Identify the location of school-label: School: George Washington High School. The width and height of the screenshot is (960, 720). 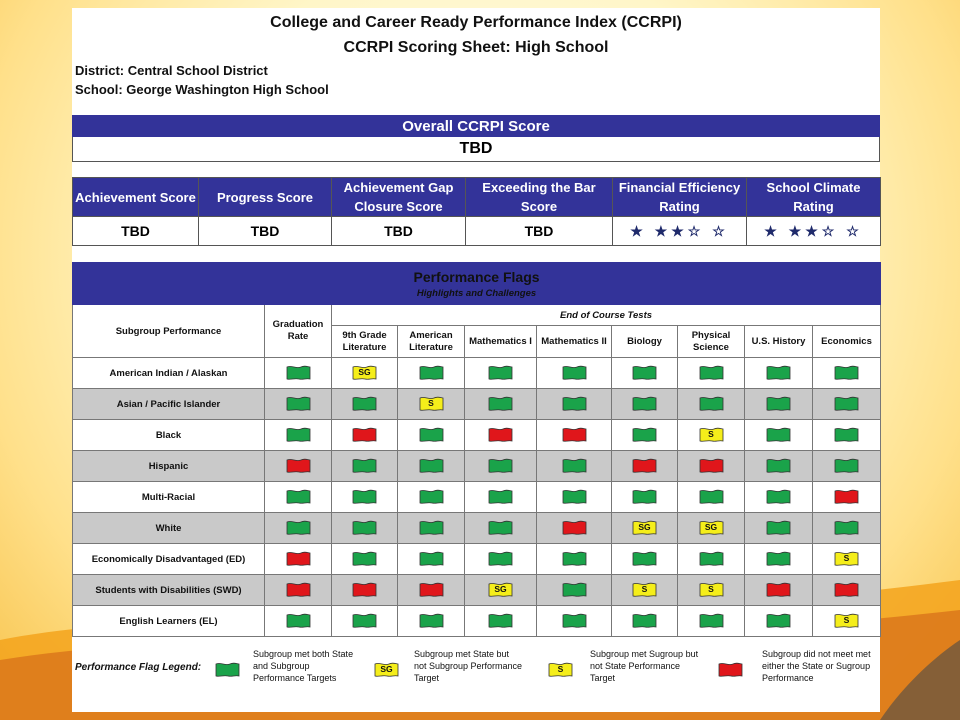
(202, 89).